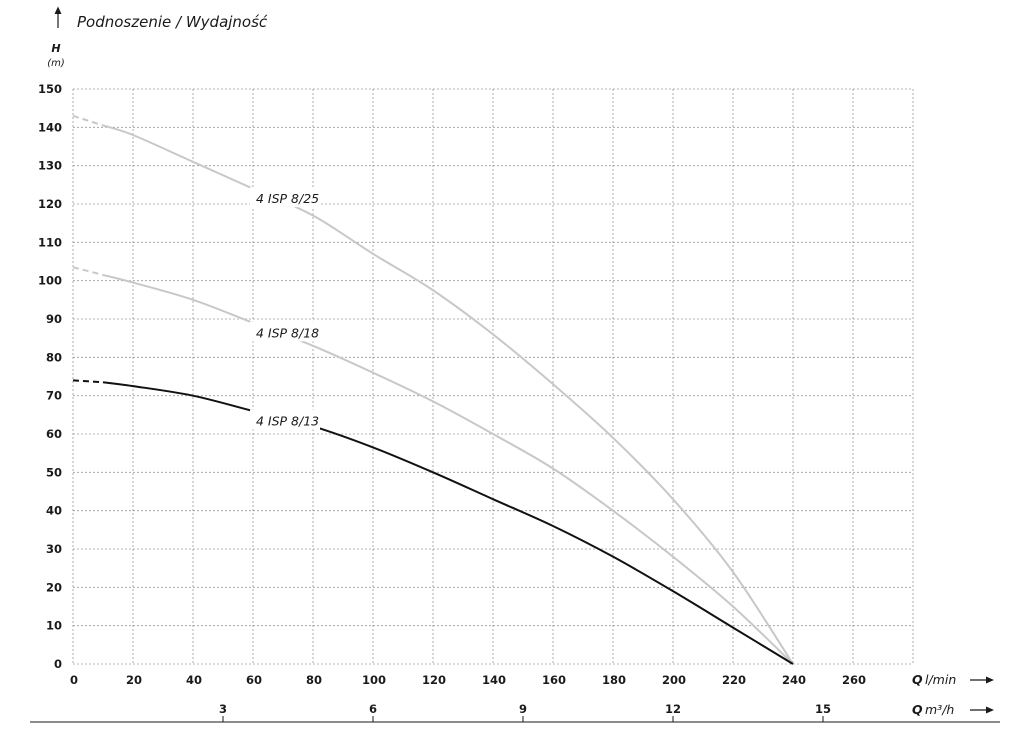  Describe the element at coordinates (50, 376) in the screenshot. I see `y-tick-labels: 0 10 20 30 40 50 60 70 80 90 100 110 120 130 140 150` at that location.